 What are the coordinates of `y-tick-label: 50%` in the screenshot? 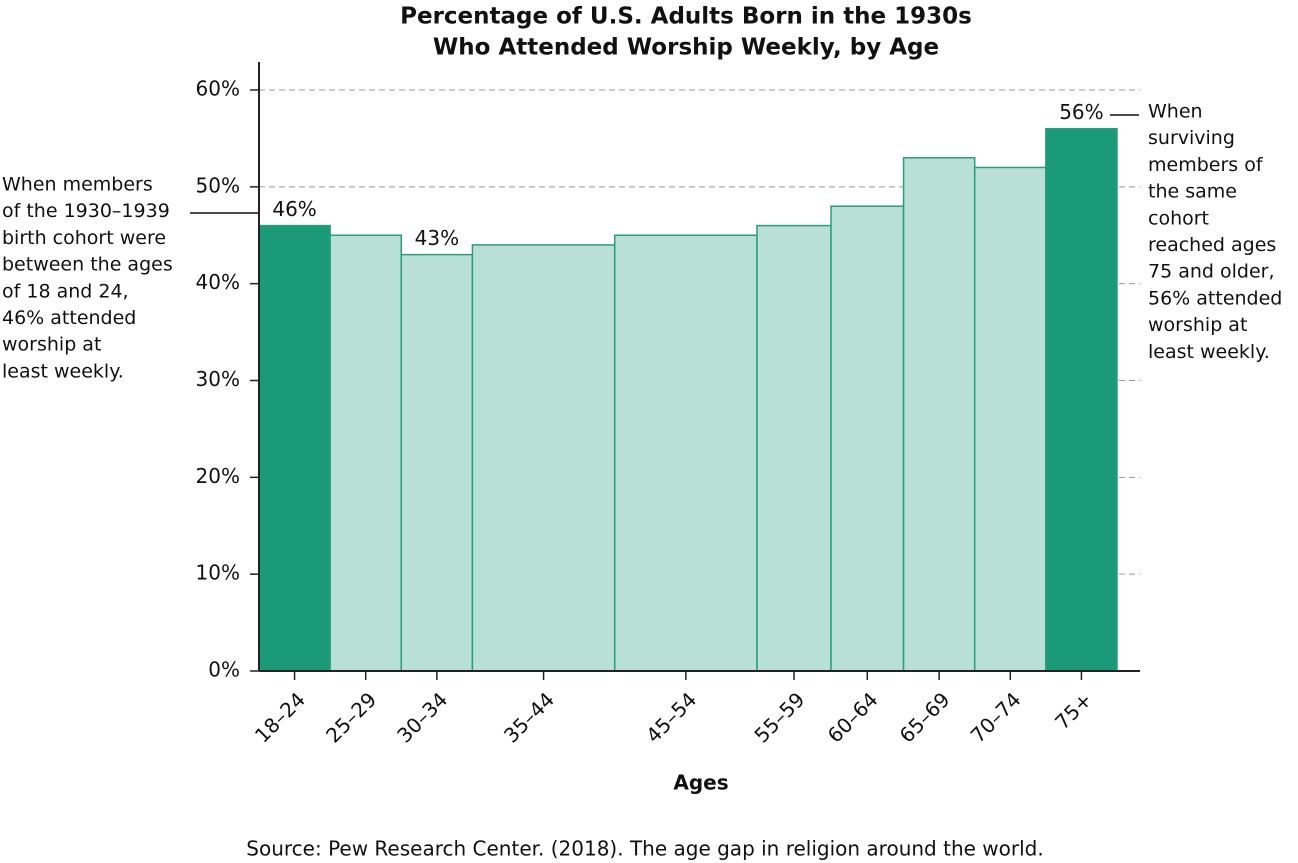 It's located at (218, 185).